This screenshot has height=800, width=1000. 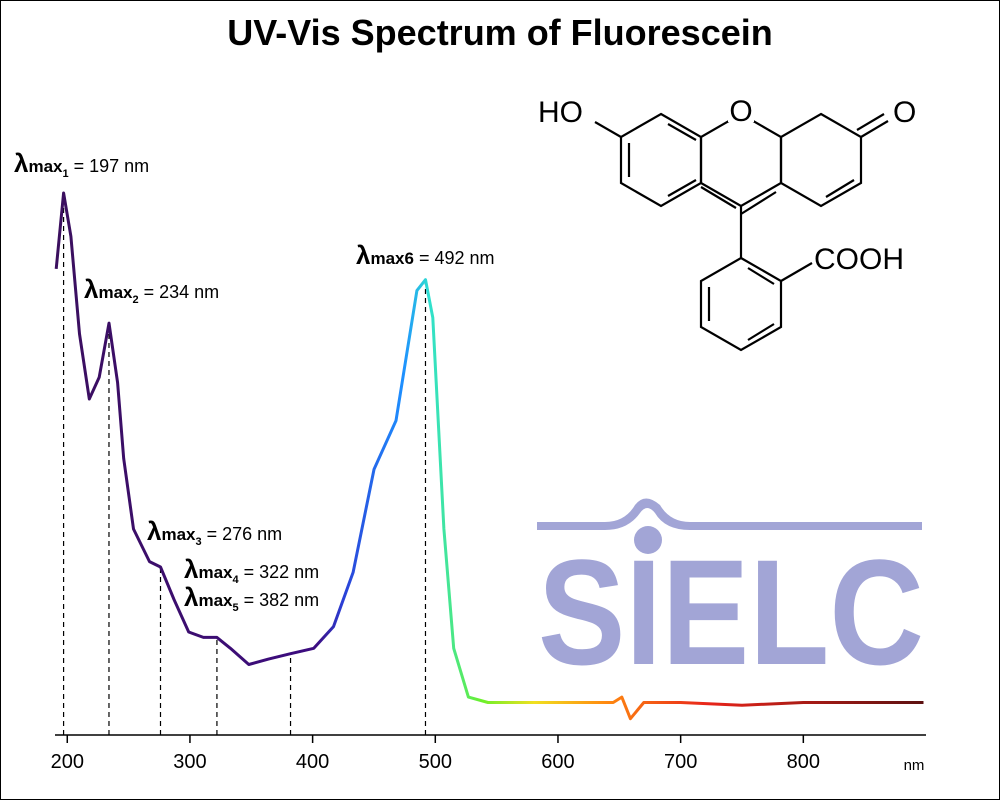 I want to click on logo: SIELC, so click(x=730, y=597).